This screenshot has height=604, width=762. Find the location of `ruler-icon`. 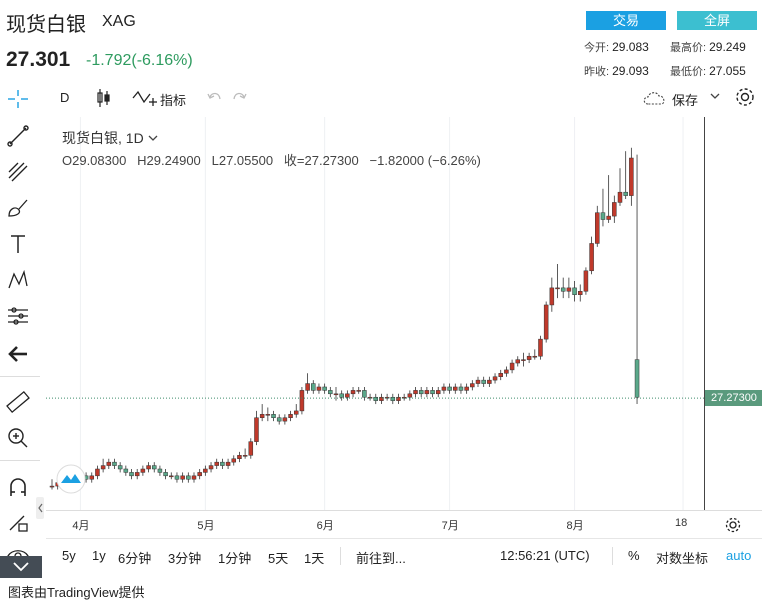

ruler-icon is located at coordinates (18, 402).